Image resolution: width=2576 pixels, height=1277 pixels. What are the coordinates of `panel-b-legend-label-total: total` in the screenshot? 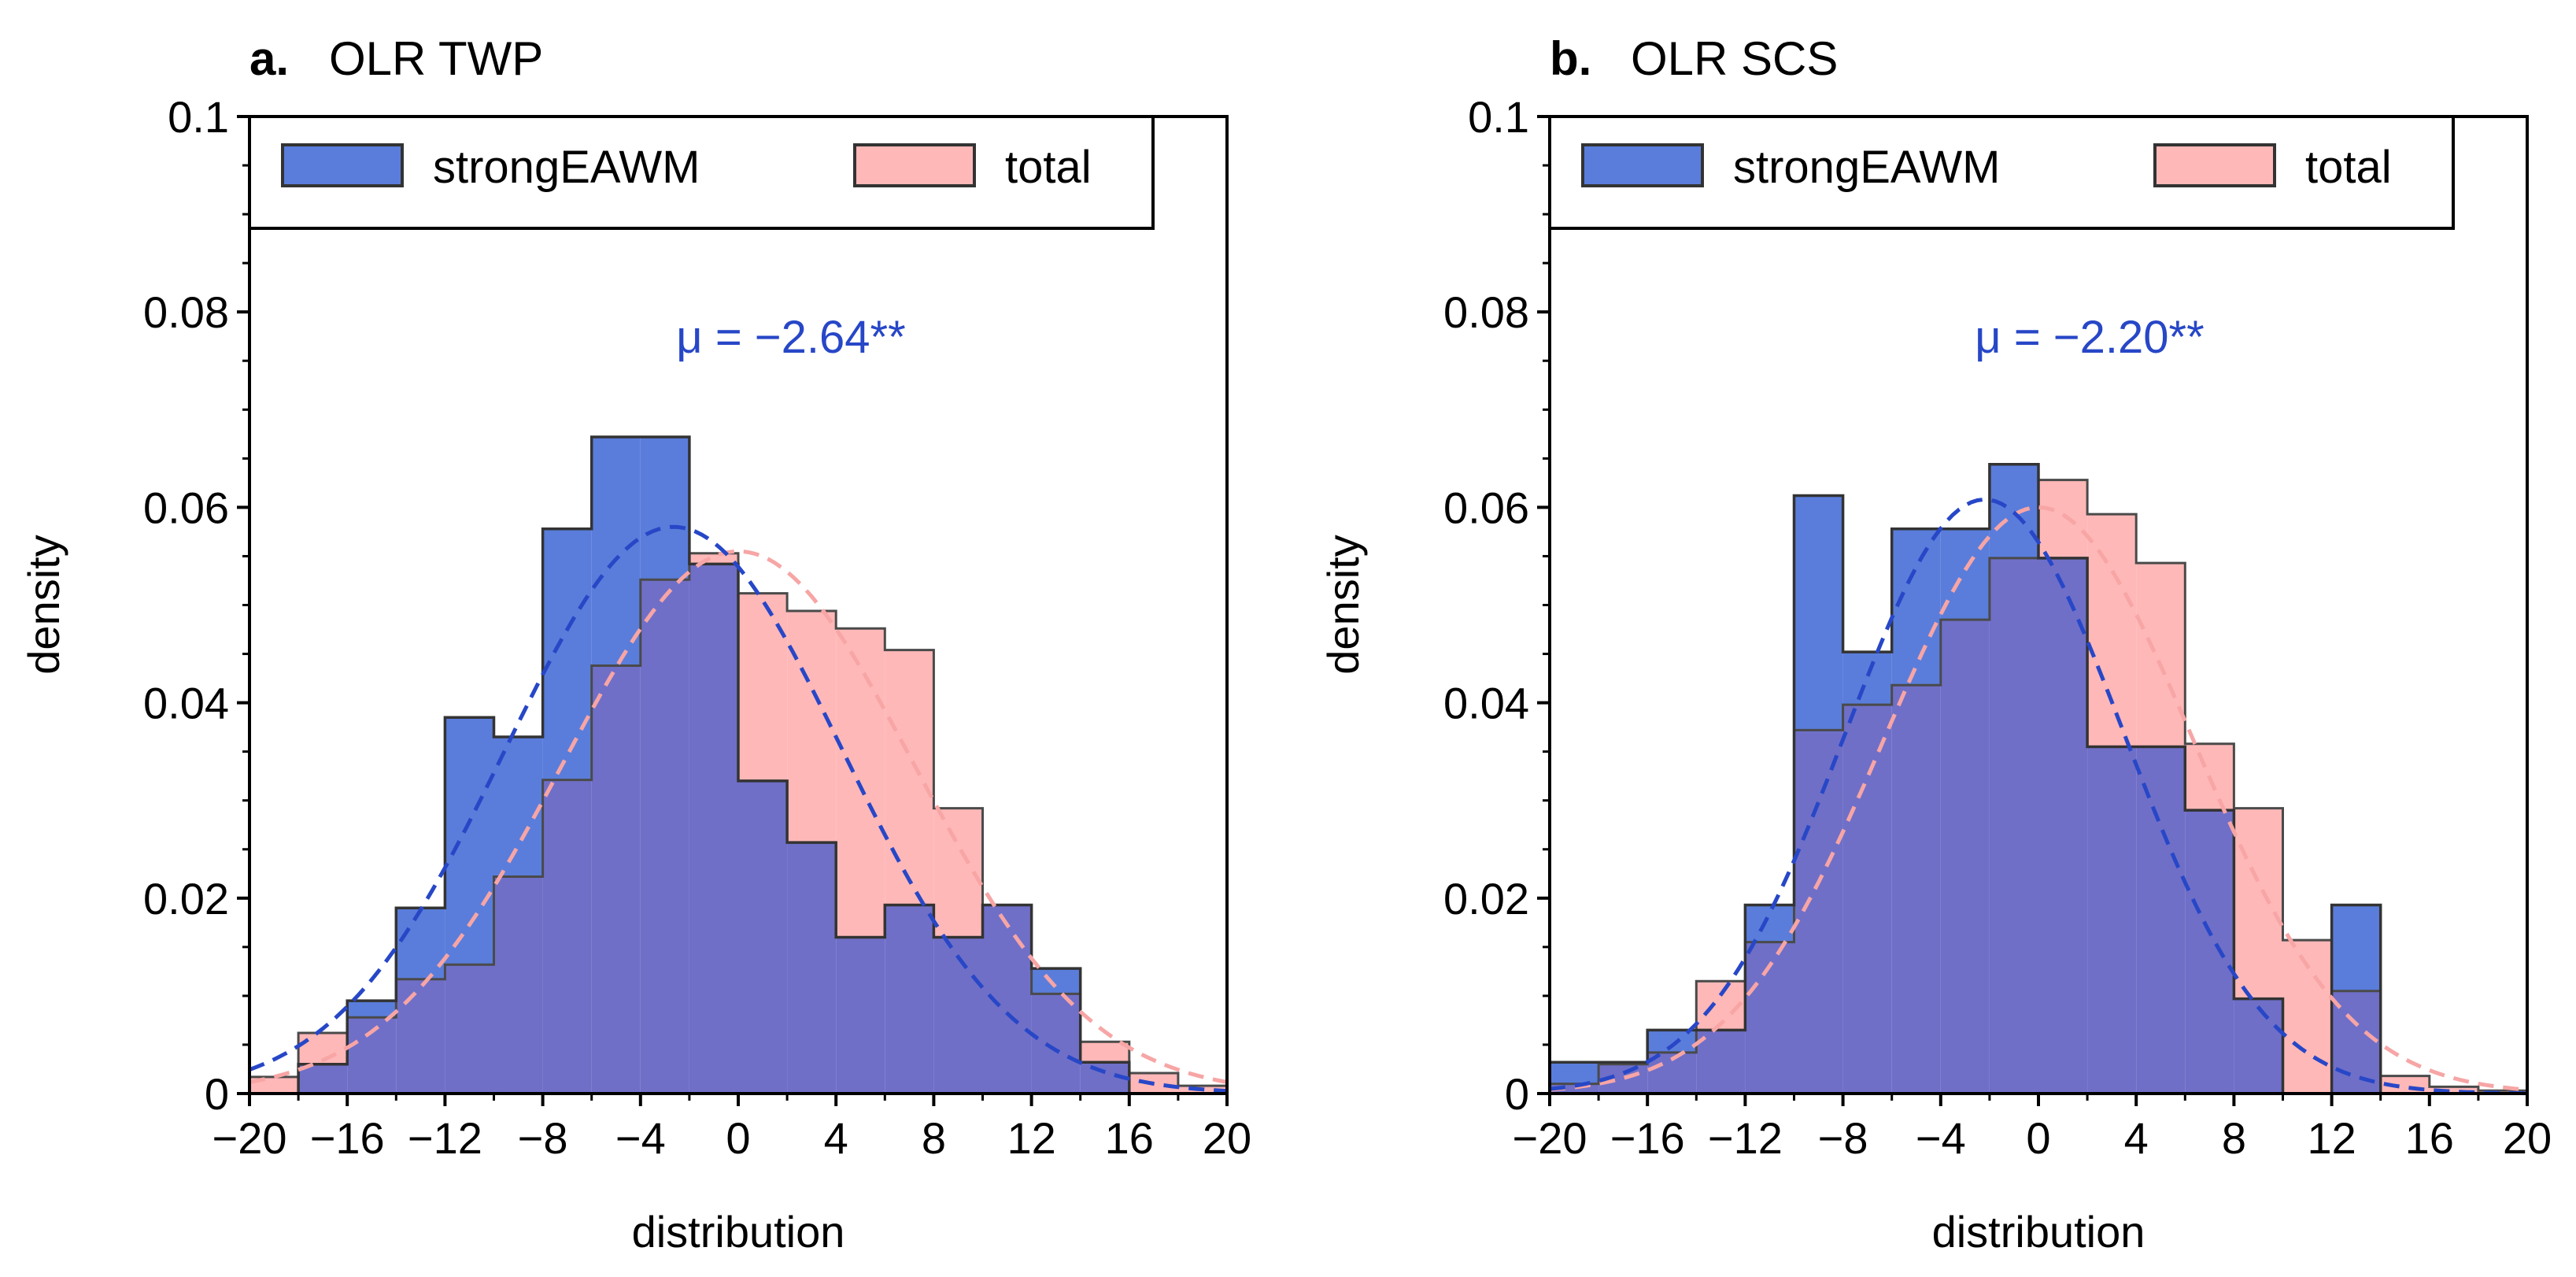 It's located at (2348, 167).